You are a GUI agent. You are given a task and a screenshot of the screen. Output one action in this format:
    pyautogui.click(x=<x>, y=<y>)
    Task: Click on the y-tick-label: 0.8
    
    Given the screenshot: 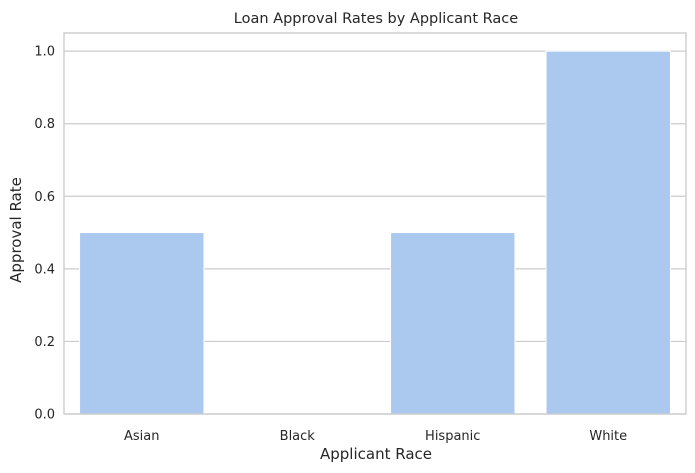 What is the action you would take?
    pyautogui.click(x=44, y=124)
    